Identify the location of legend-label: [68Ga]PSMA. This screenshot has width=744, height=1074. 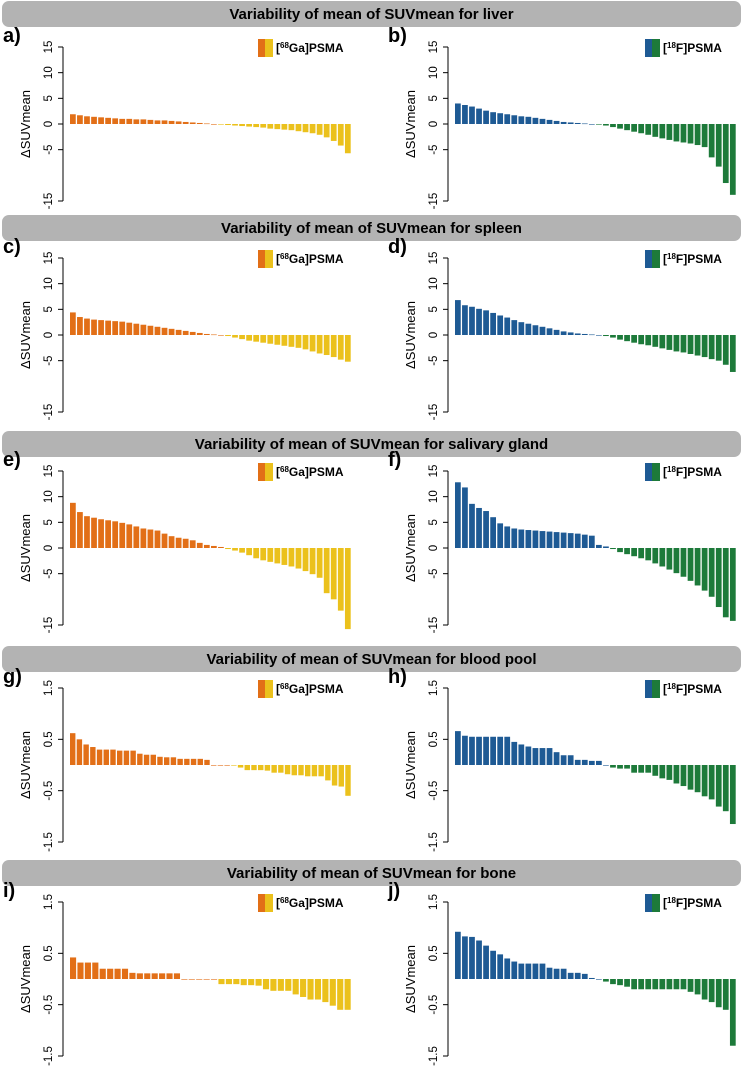
(310, 689).